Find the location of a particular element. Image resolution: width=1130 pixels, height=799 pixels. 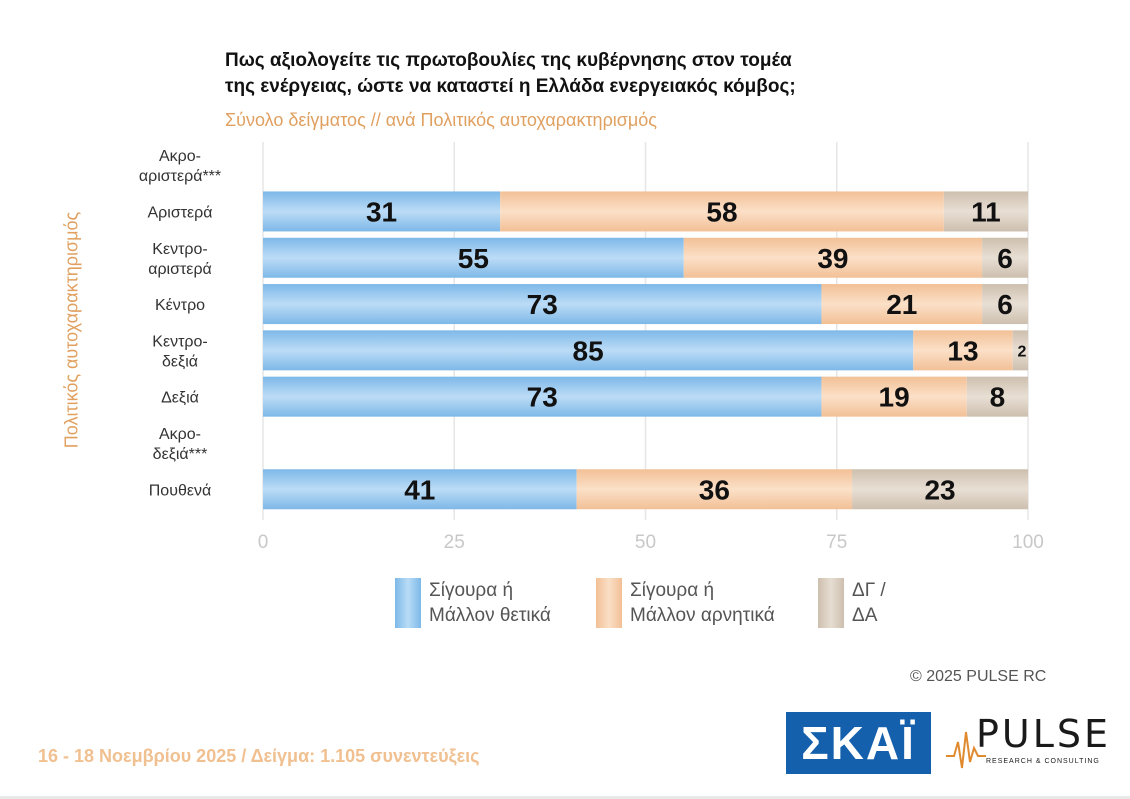

bar-s2-c3 is located at coordinates (1005, 304).